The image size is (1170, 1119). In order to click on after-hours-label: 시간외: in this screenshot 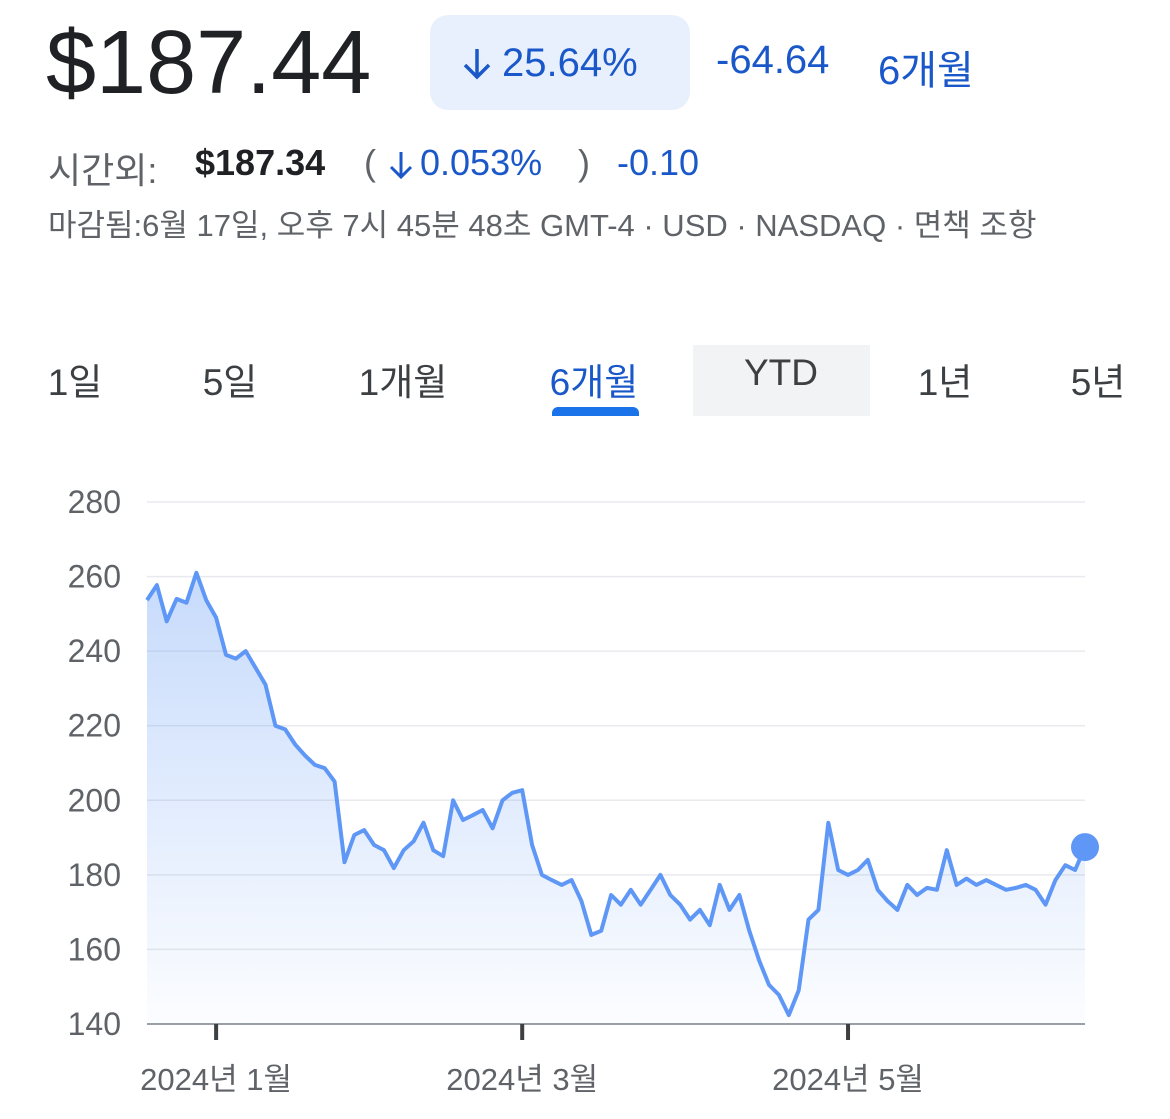, I will do `click(103, 170)`.